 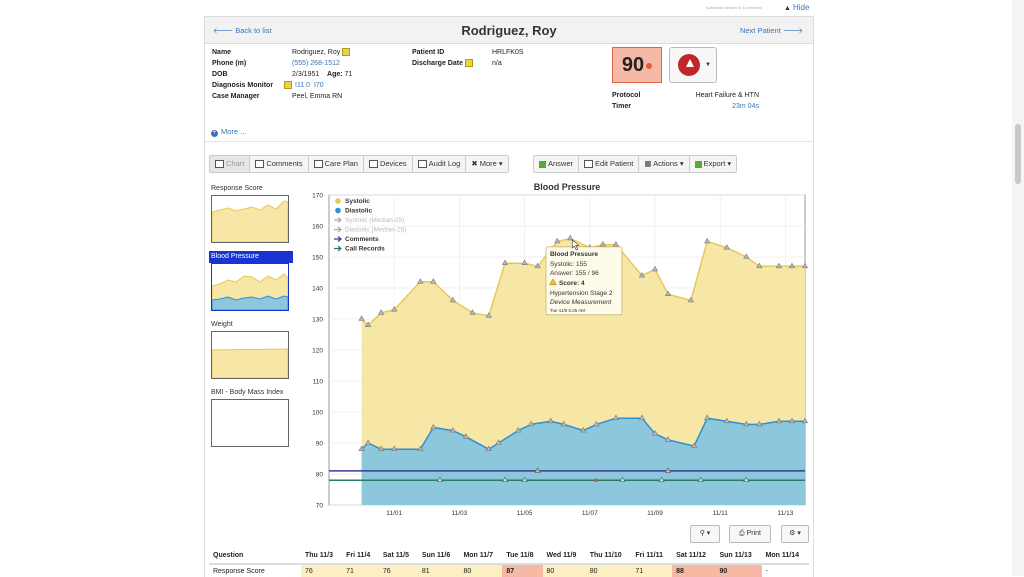 I want to click on next-patient-link: Next Patient 🡒, so click(x=771, y=30).